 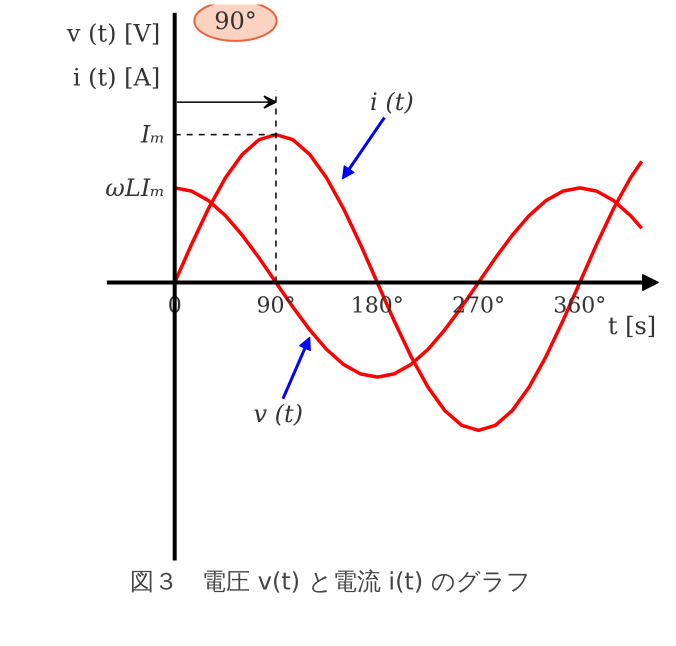 I want to click on x-axis-title: t [s], so click(x=632, y=326).